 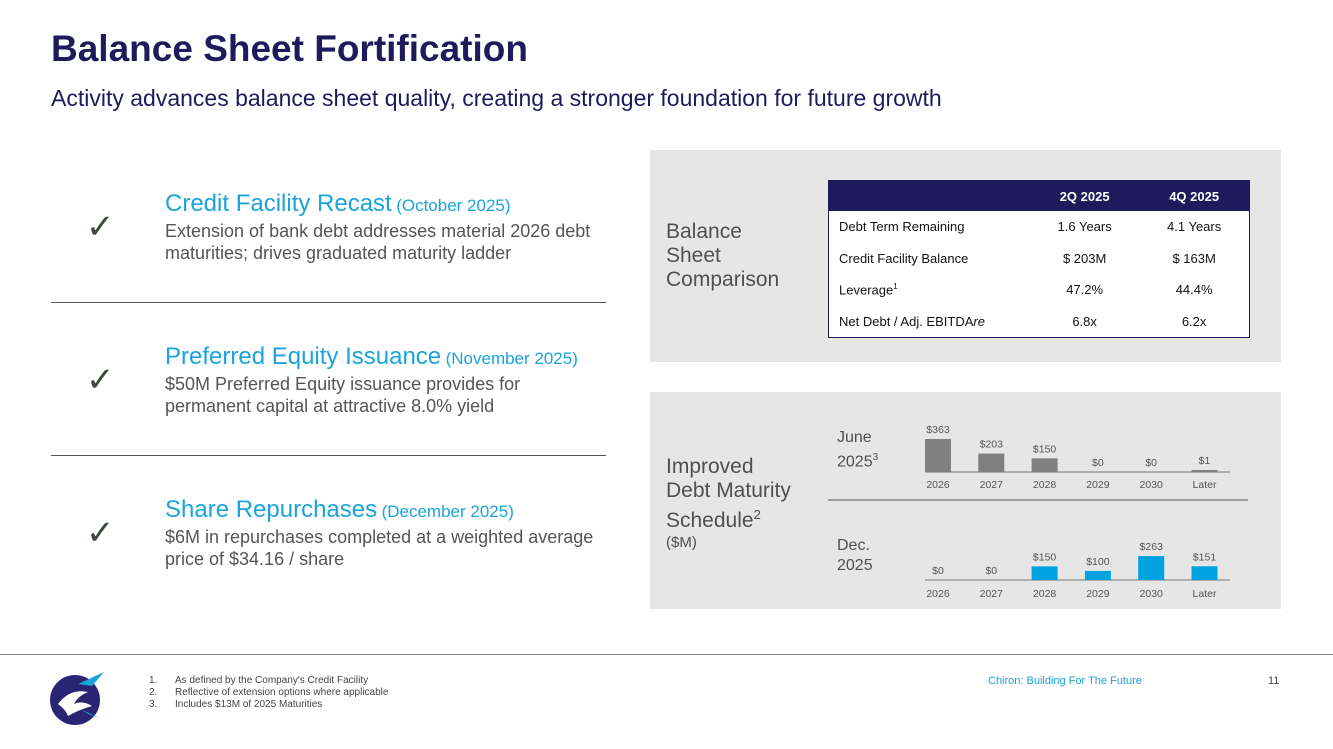 What do you see at coordinates (1039, 290) in the screenshot?
I see `table-row: Leverage1 47.2% 44.4%` at bounding box center [1039, 290].